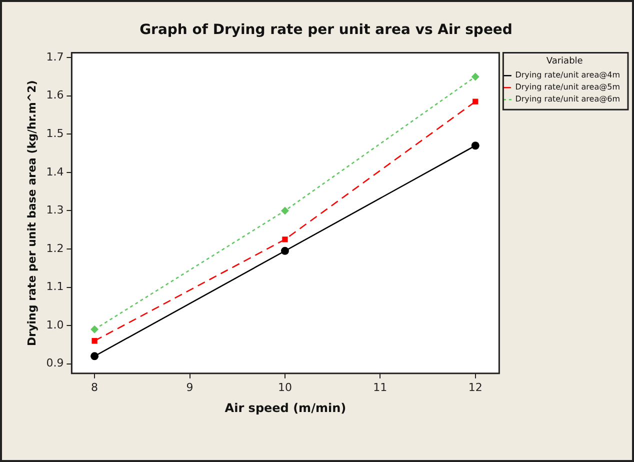 This screenshot has width=634, height=462. What do you see at coordinates (326, 30) in the screenshot?
I see `chart-title: Graph of Drying rate per unit area vs Air speed` at bounding box center [326, 30].